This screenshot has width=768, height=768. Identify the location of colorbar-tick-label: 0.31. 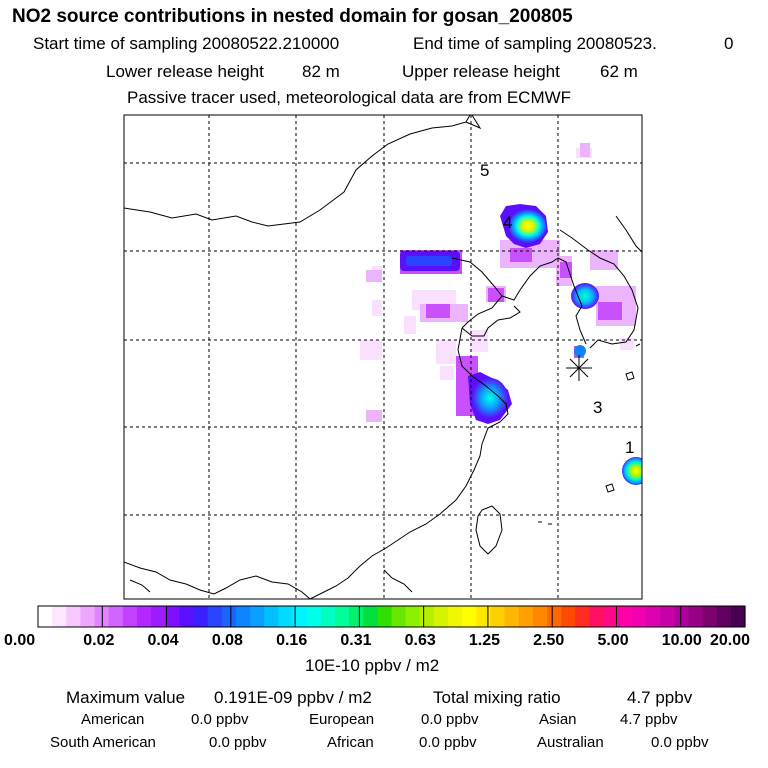
(356, 640).